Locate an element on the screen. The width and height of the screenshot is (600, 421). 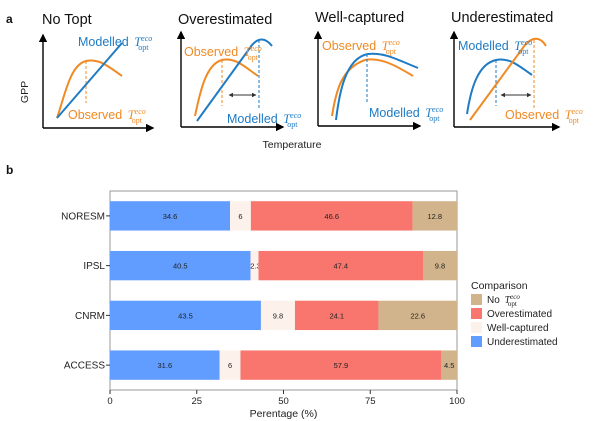
bar-segment-underestimated-noresm is located at coordinates (170, 216).